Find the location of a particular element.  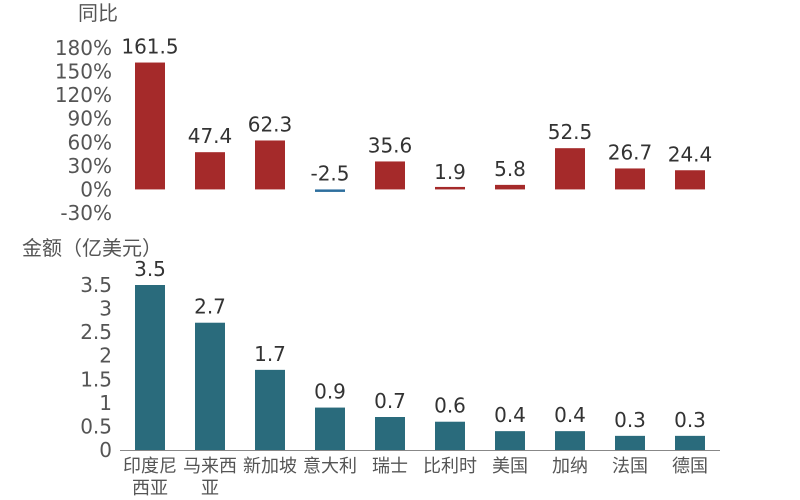

yoy-y-tick: 150% is located at coordinates (83, 72).